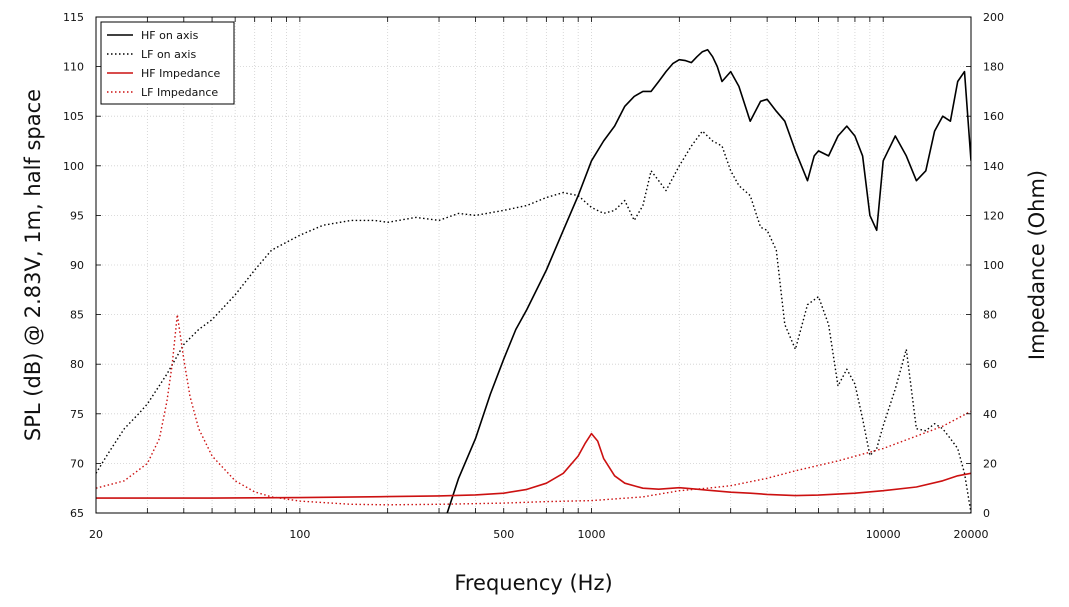 Image resolution: width=1069 pixels, height=607 pixels. What do you see at coordinates (77, 364) in the screenshot?
I see `y-tick-label: 80` at bounding box center [77, 364].